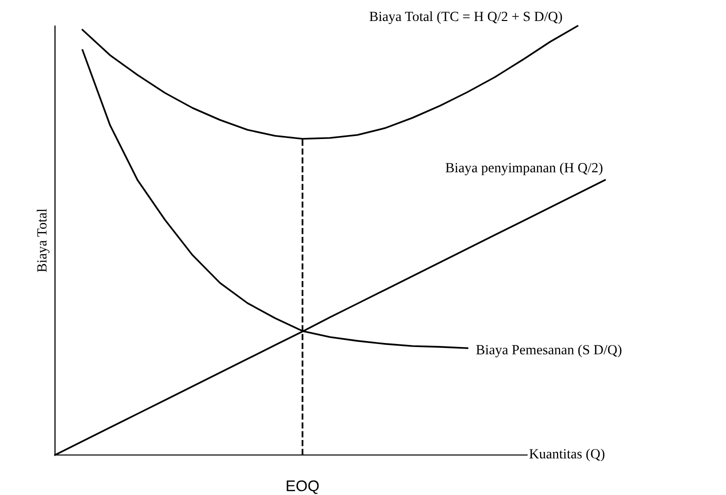 Image resolution: width=726 pixels, height=495 pixels. I want to click on text: EOQ, so click(302, 487).